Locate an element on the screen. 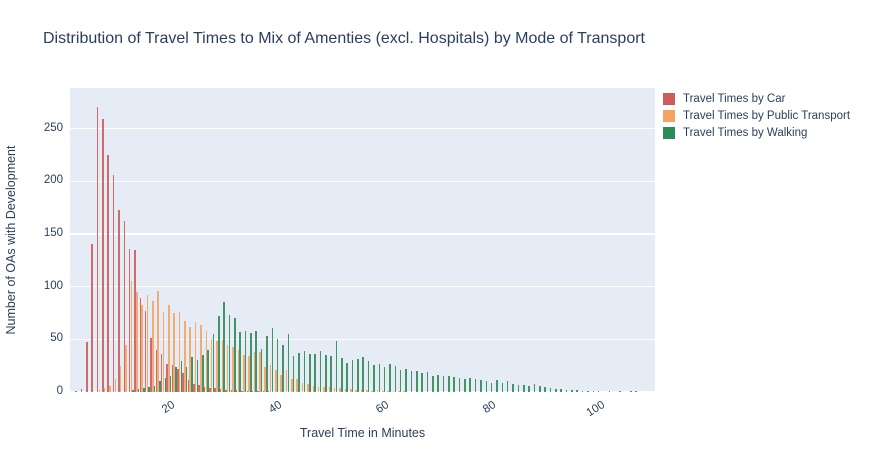 This screenshot has width=871, height=464. x-tick-label: 100 is located at coordinates (596, 409).